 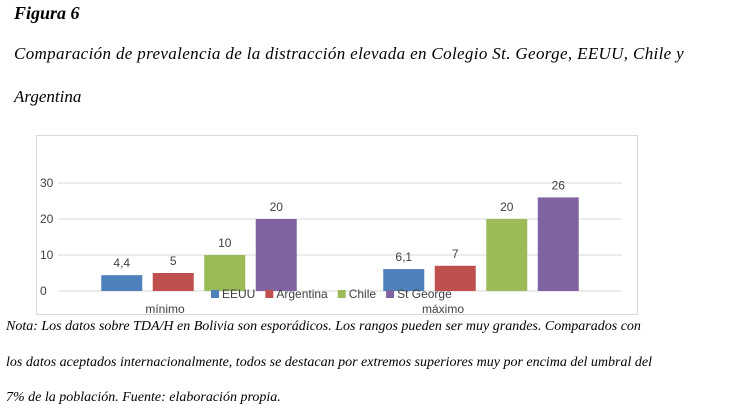 I want to click on figure-title-line-2: Argentina, so click(x=48, y=96).